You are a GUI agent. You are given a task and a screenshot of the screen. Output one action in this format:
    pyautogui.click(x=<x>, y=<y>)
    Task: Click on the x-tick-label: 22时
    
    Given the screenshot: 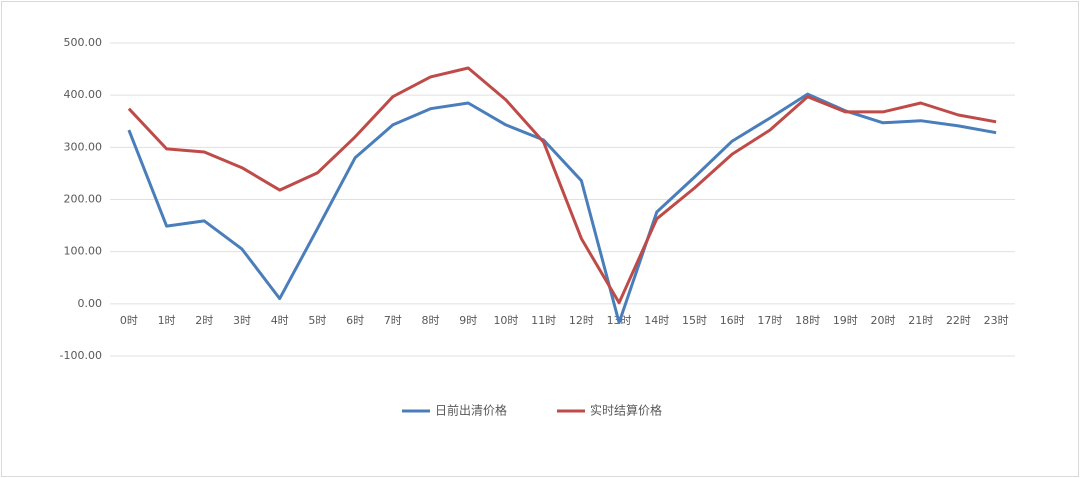 What is the action you would take?
    pyautogui.click(x=958, y=320)
    